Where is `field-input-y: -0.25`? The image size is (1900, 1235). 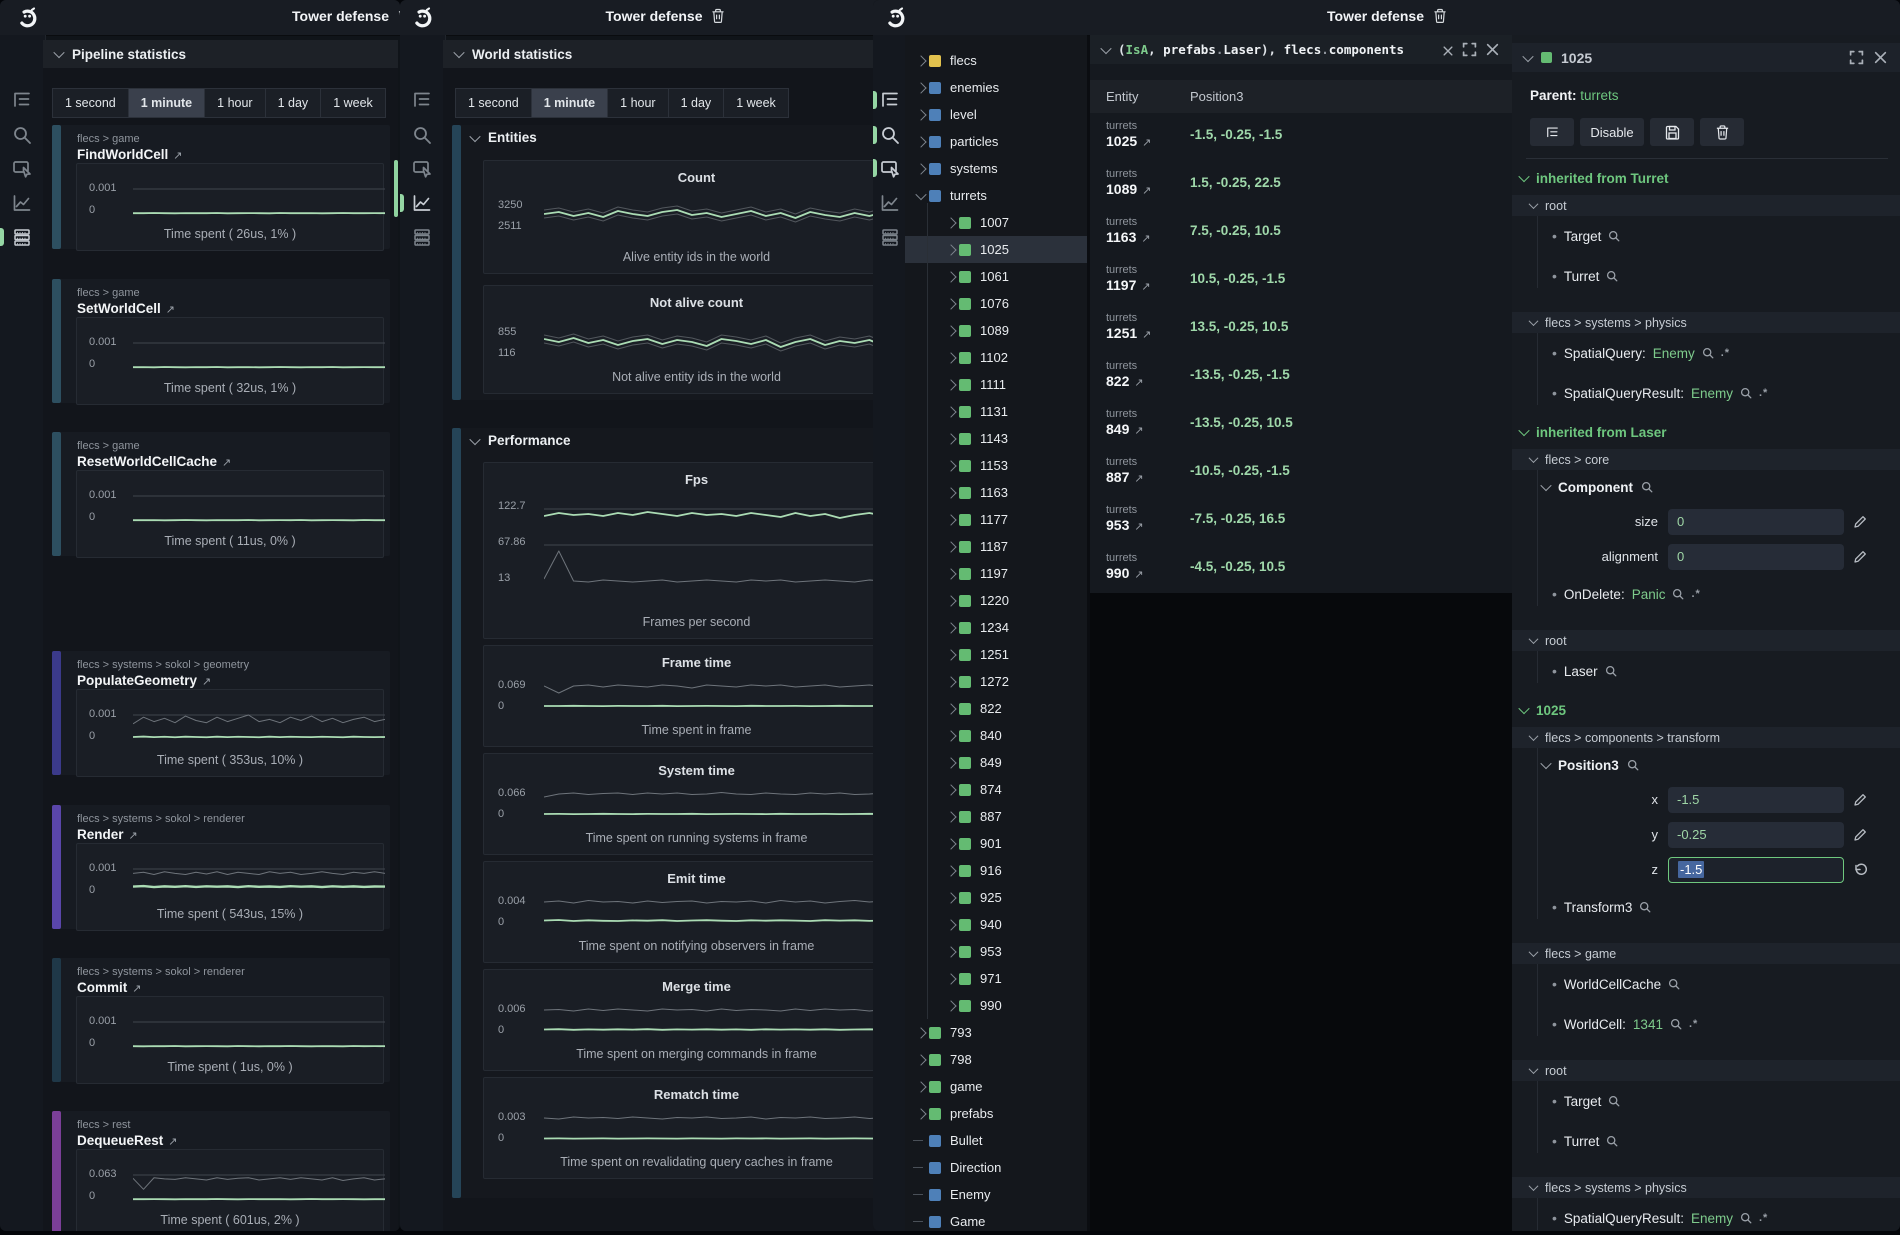
field-input-y: -0.25 is located at coordinates (1756, 834).